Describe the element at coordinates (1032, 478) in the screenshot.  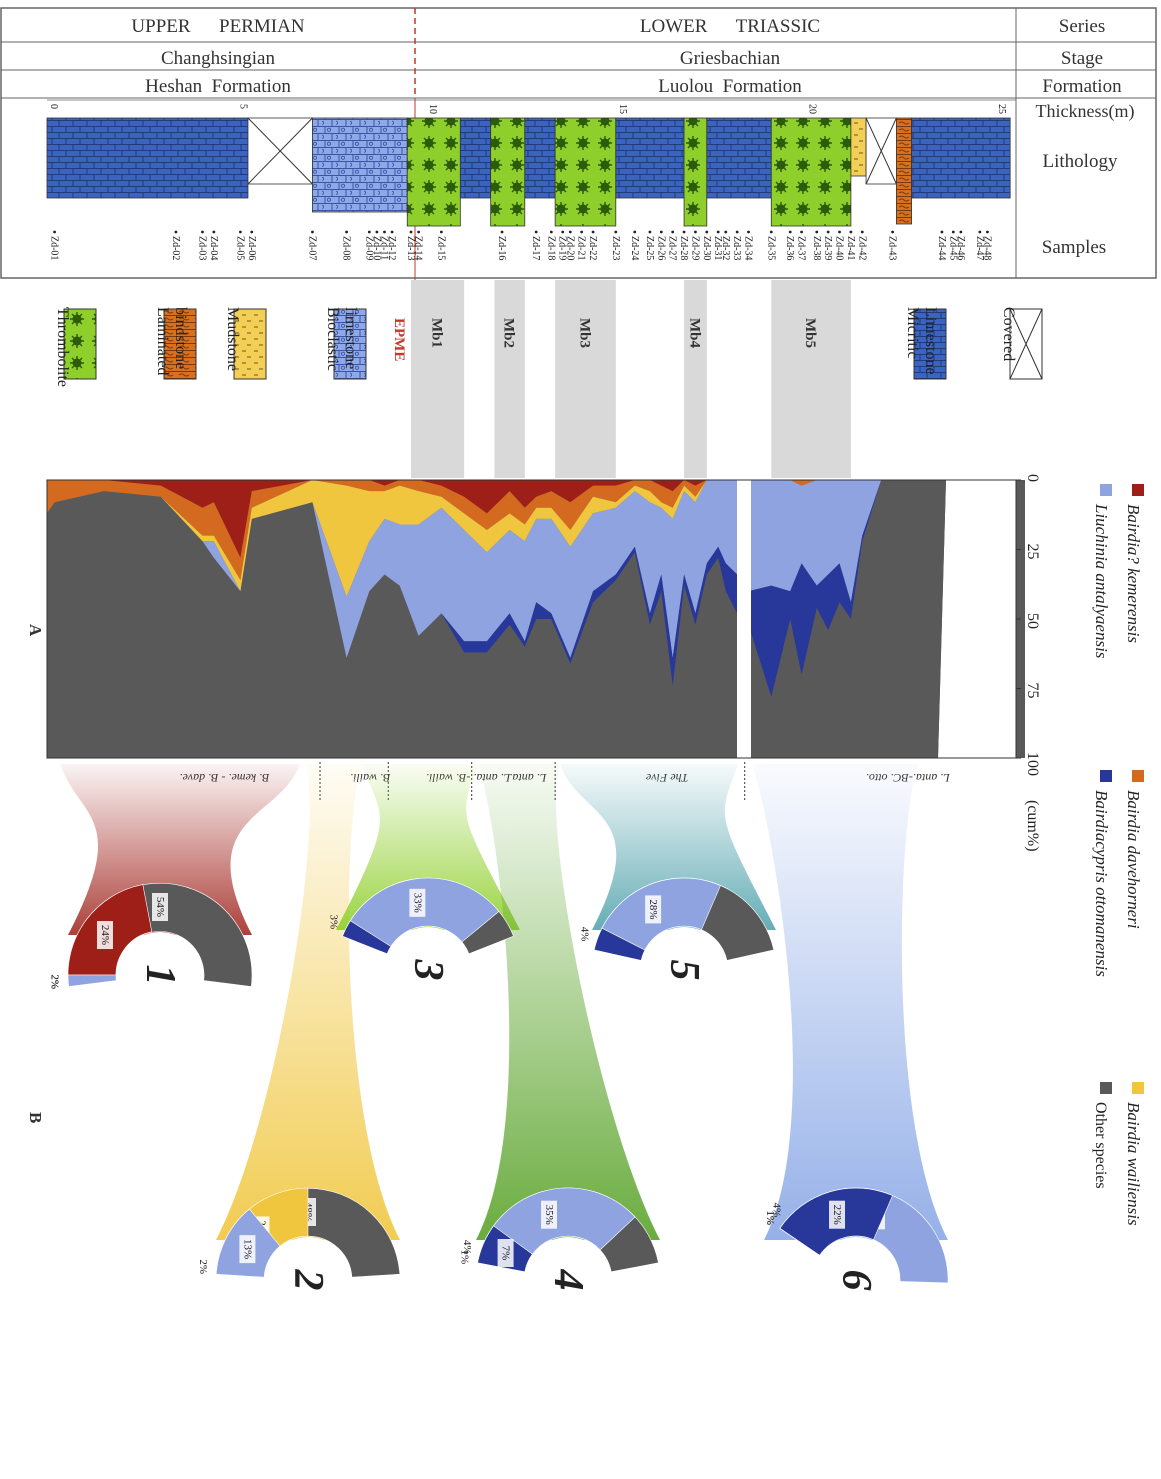
I see `axis-tick-label: 0` at that location.